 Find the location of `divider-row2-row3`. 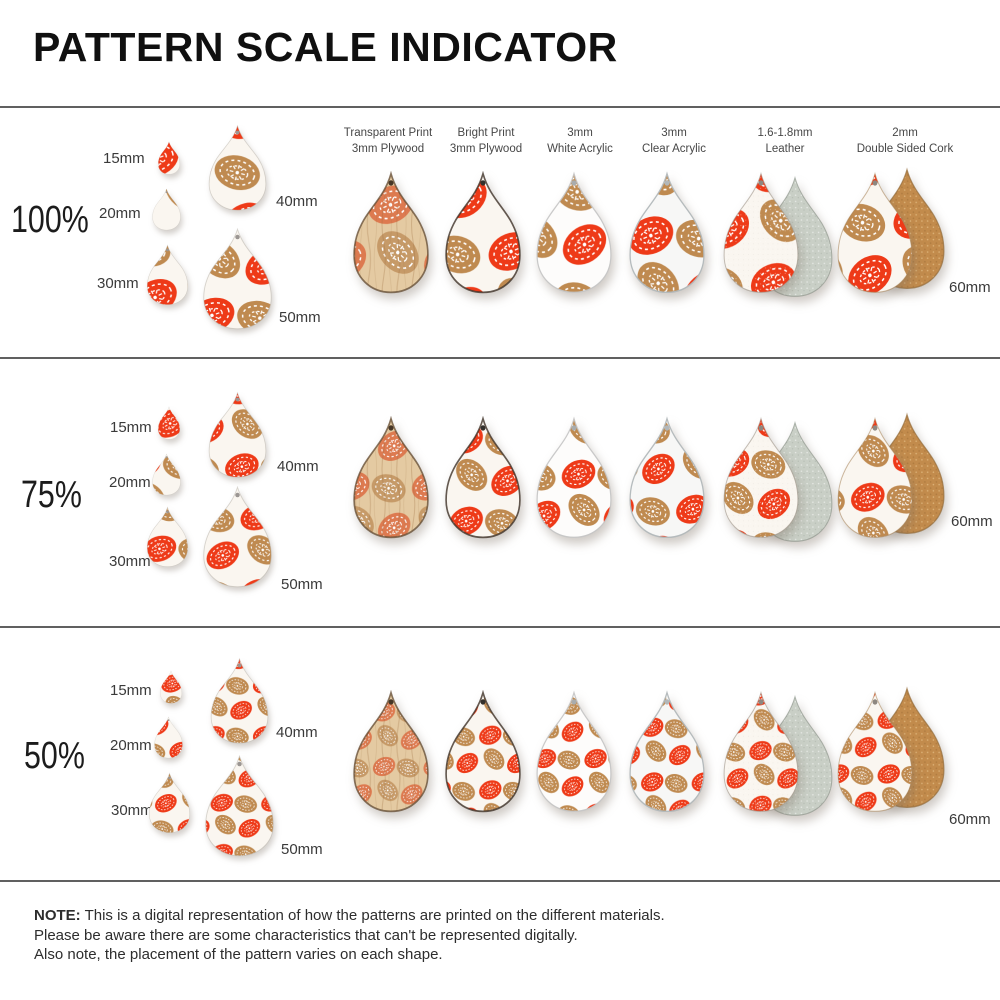

divider-row2-row3 is located at coordinates (500, 627).